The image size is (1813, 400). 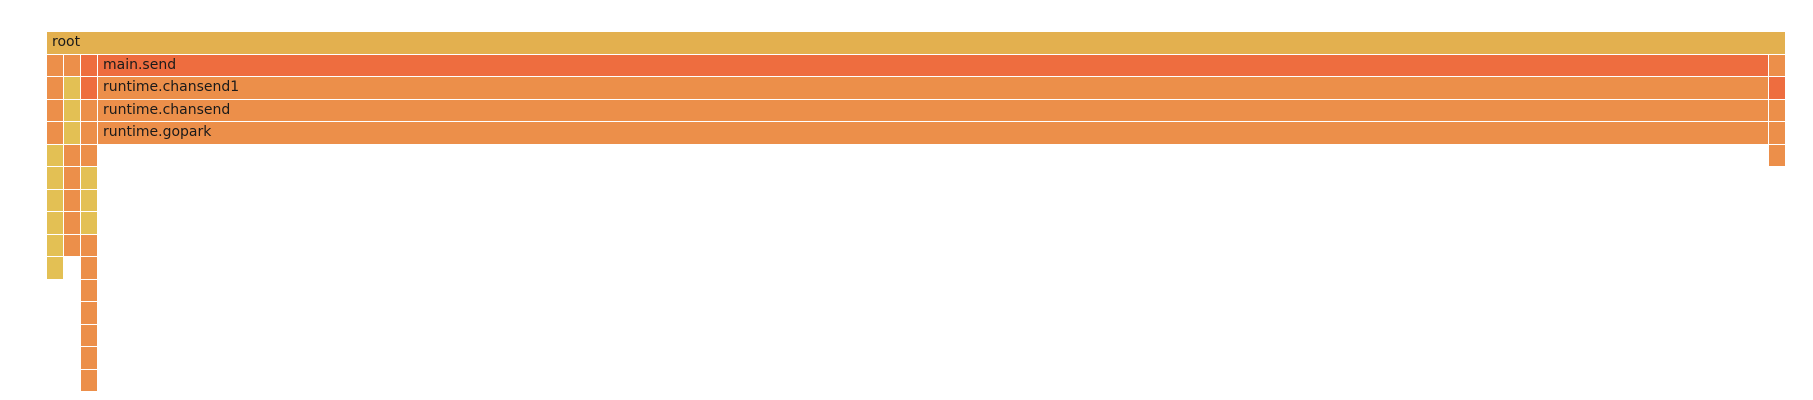 I want to click on frame-runtime-chansend1: runtime.chansend1, so click(x=933, y=88).